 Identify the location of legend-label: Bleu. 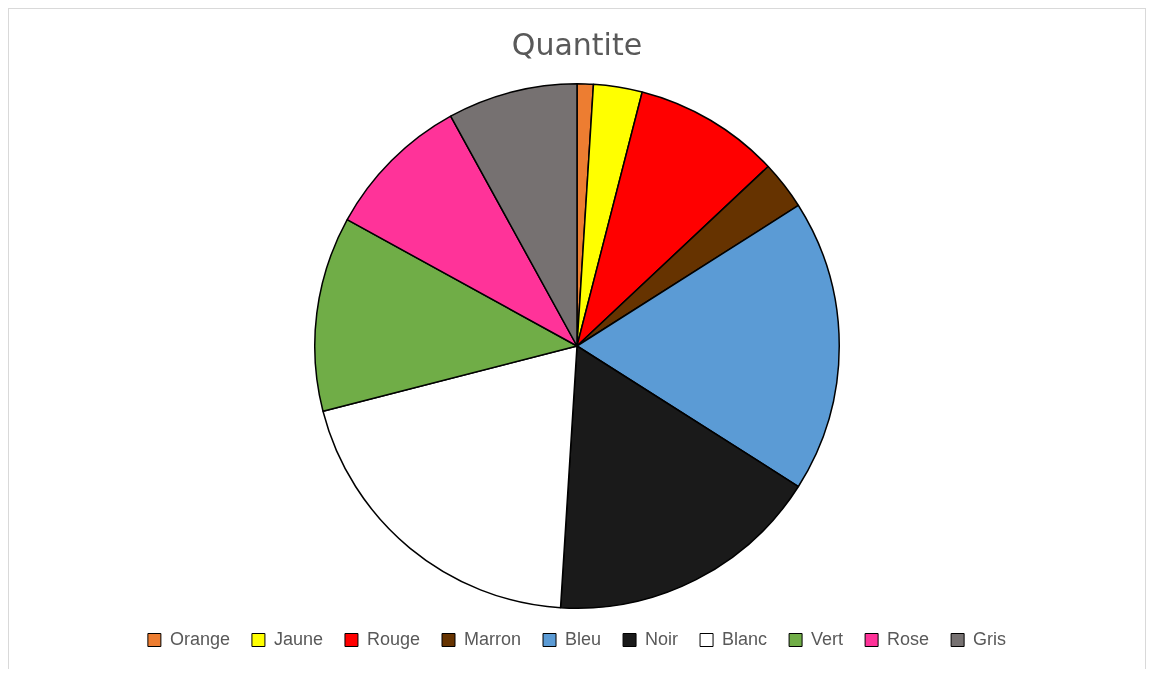
(583, 638).